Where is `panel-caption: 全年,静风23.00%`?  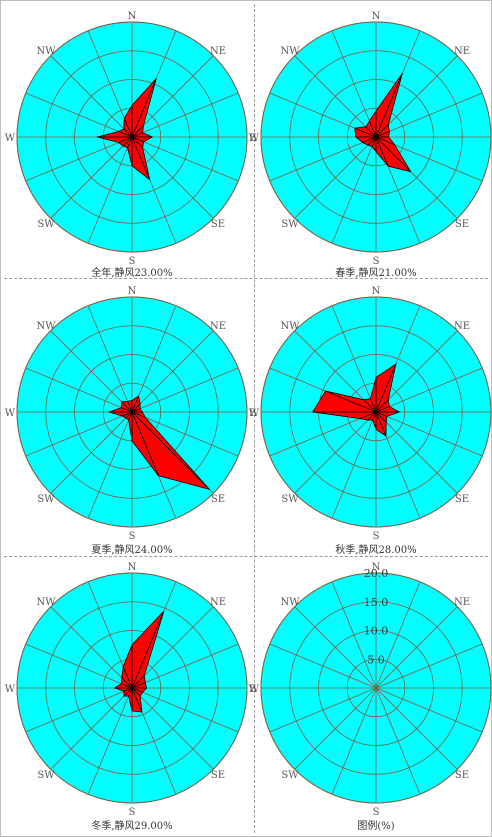
panel-caption: 全年,静风23.00% is located at coordinates (131, 272).